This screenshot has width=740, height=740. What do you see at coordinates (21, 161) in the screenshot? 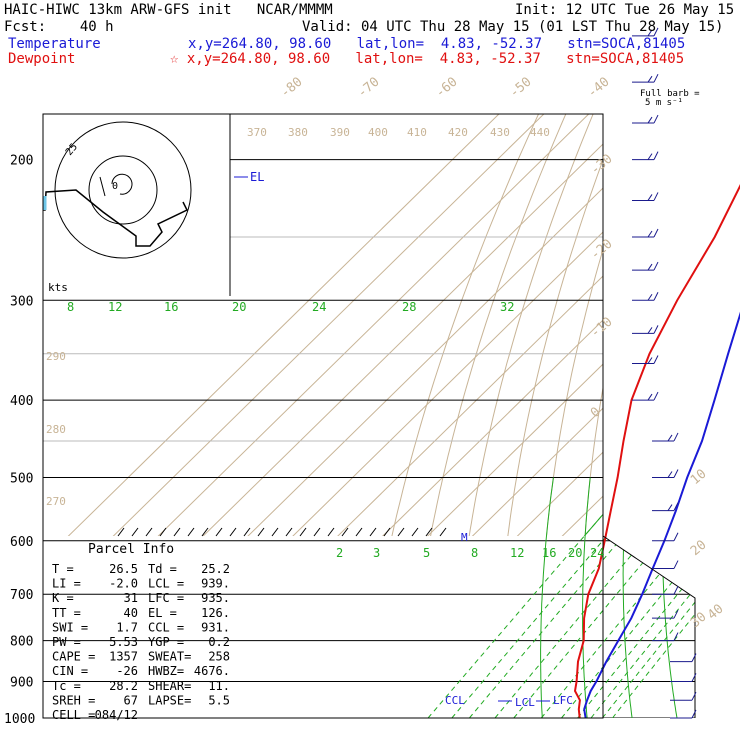
I see `pressure-label: 200` at bounding box center [21, 161].